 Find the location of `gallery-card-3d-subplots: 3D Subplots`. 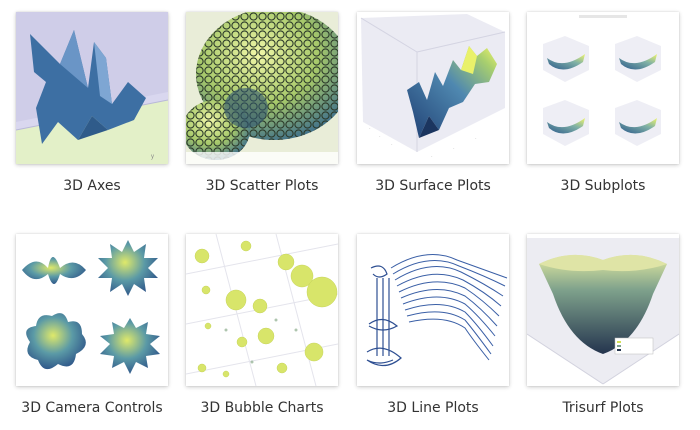

gallery-card-3d-subplots: 3D Subplots is located at coordinates (603, 107).